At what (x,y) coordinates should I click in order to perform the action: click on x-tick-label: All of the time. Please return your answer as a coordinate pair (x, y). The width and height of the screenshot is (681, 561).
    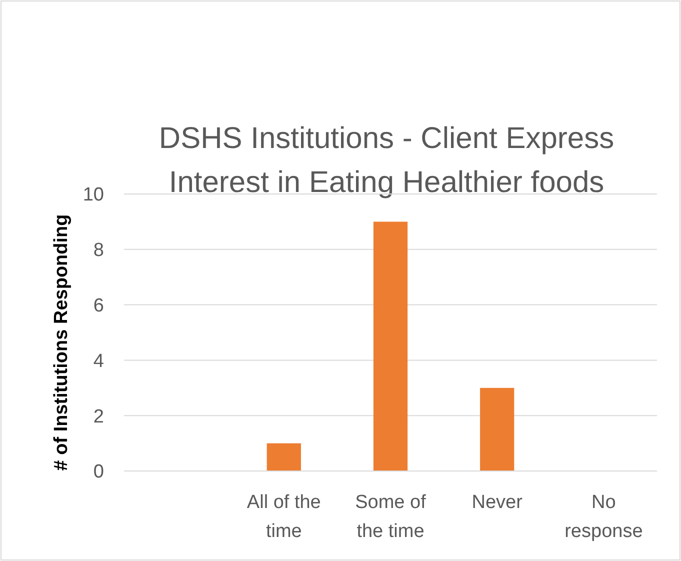
    Looking at the image, I should click on (283, 517).